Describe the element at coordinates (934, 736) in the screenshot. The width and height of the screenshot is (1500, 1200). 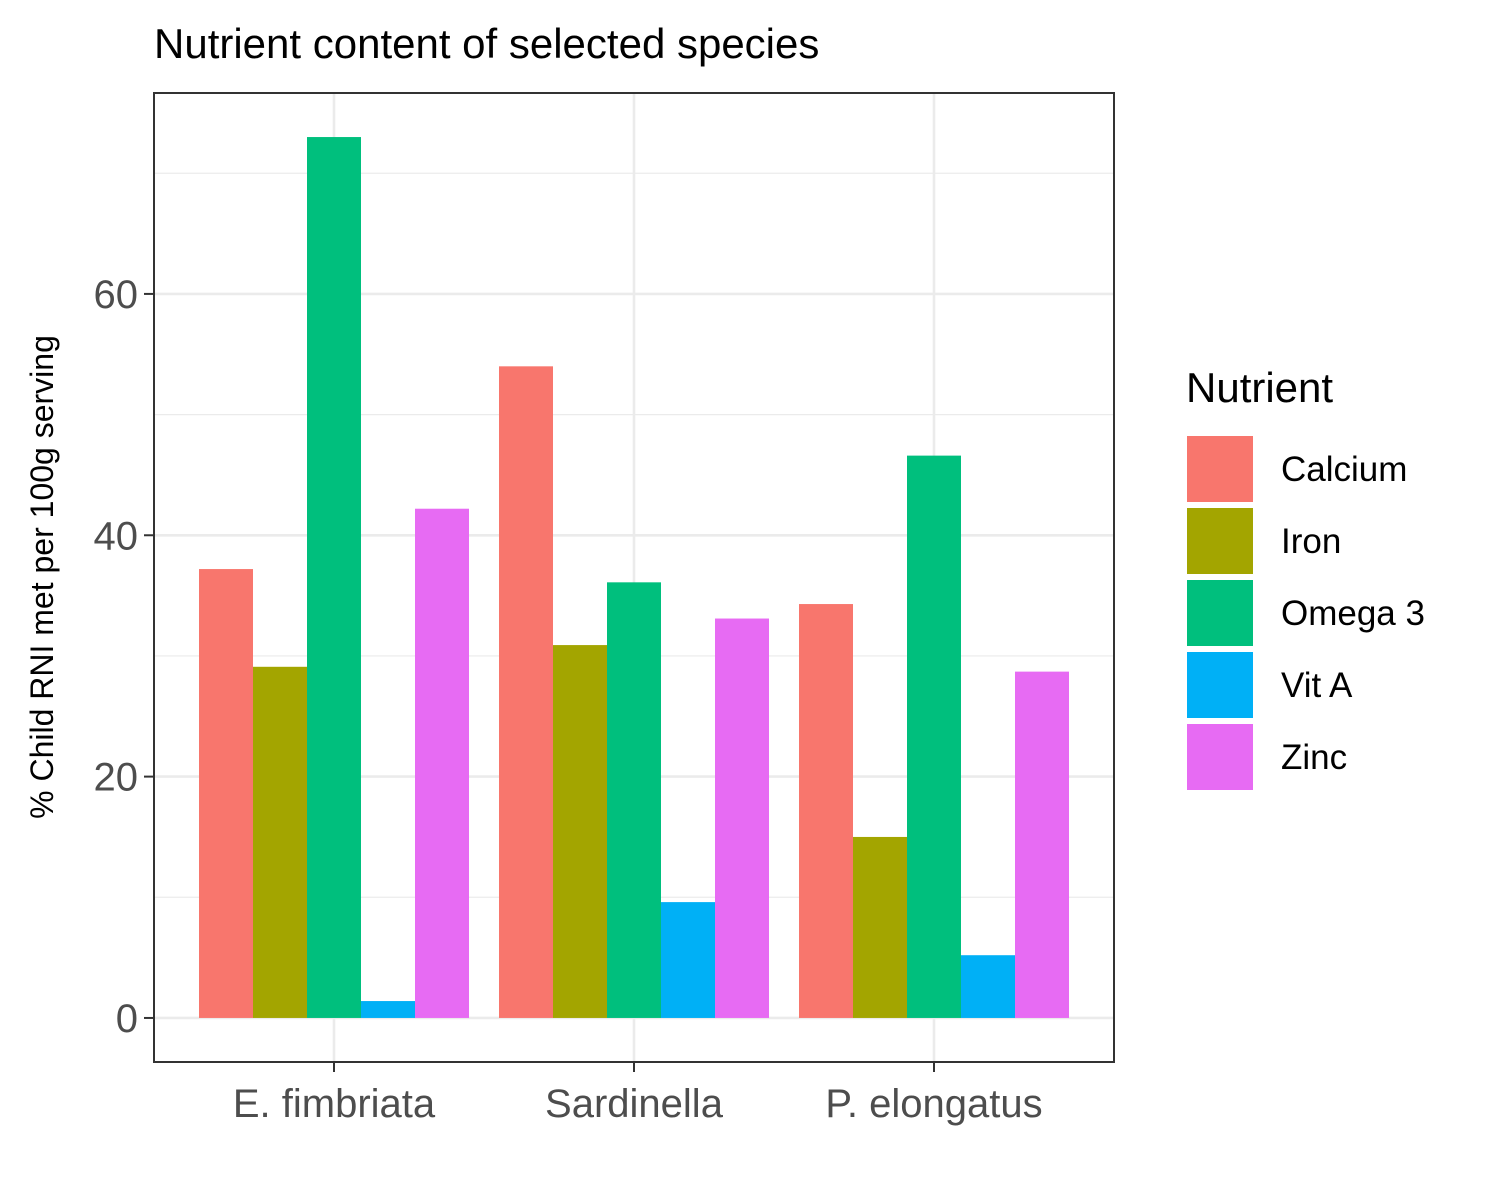
I see `bar-omega-3-p-elongatus` at that location.